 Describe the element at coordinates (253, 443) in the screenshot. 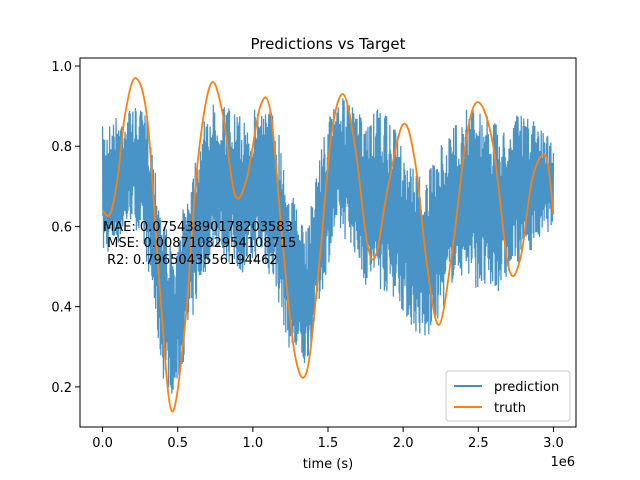

I see `x-tick-label: 1.0` at that location.